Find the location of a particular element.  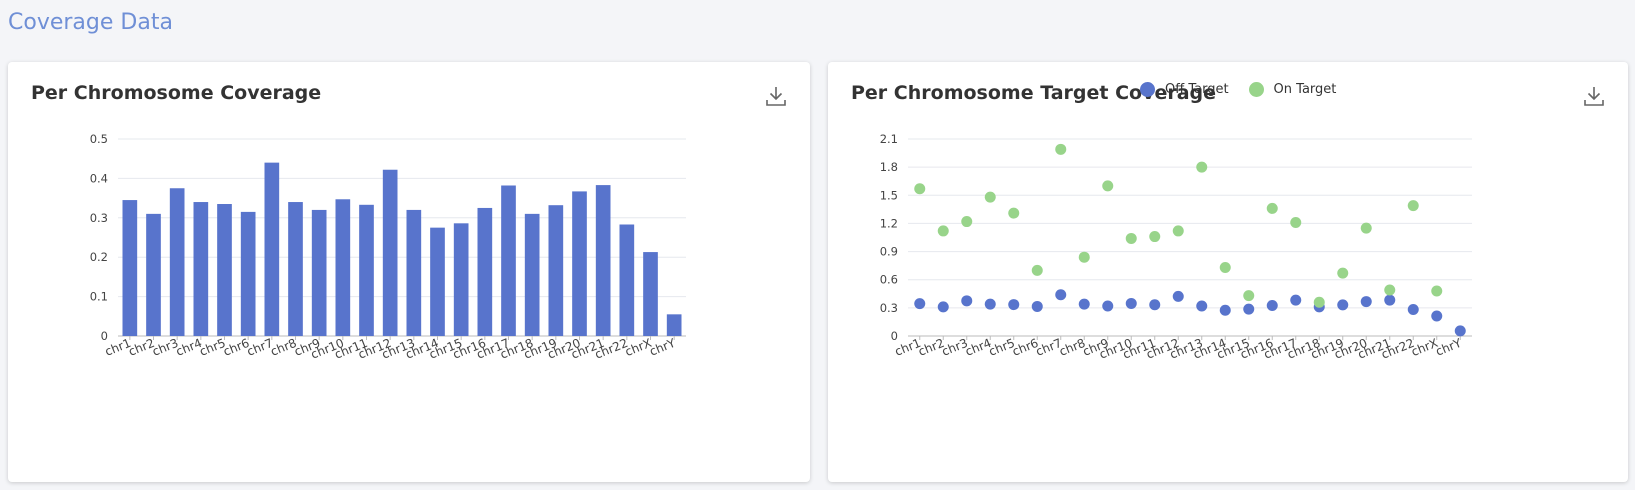

point-on-chr13 is located at coordinates (1202, 167).